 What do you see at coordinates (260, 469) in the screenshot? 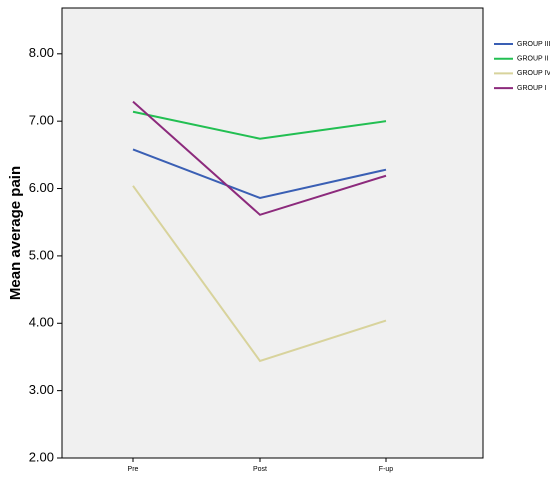
I see `x-tick-label: Post` at bounding box center [260, 469].